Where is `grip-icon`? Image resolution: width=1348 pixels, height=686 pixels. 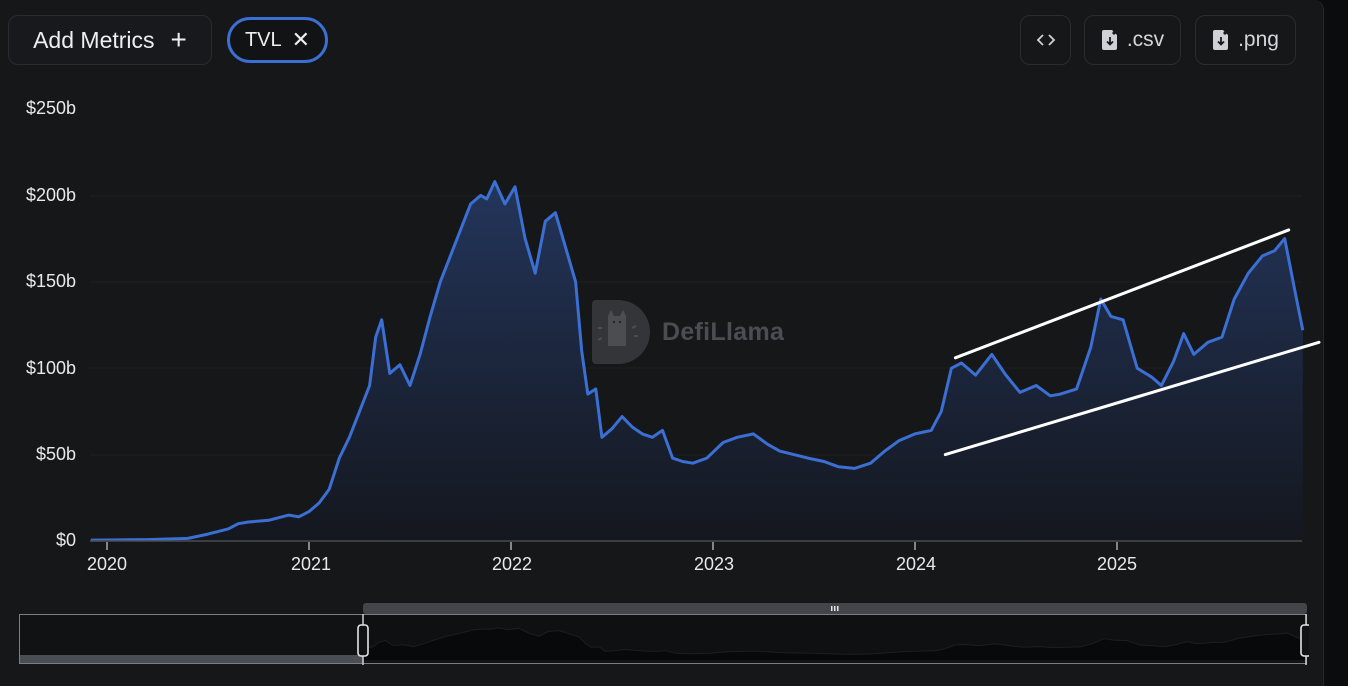
grip-icon is located at coordinates (835, 608).